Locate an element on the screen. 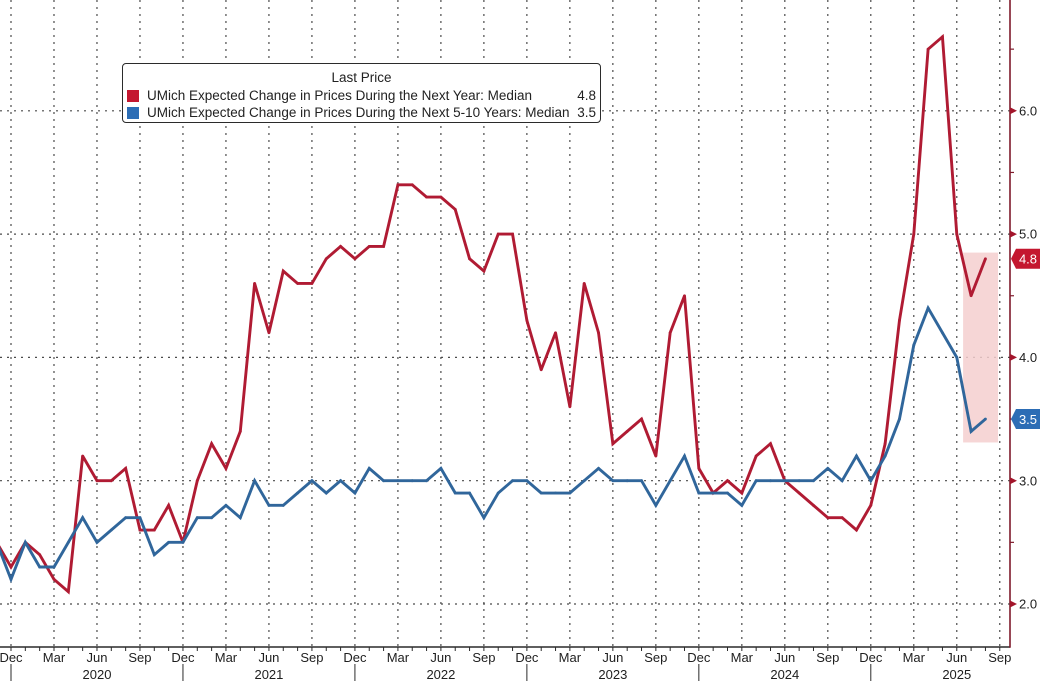 The width and height of the screenshot is (1041, 681). x-year-label: 2020 is located at coordinates (97, 674).